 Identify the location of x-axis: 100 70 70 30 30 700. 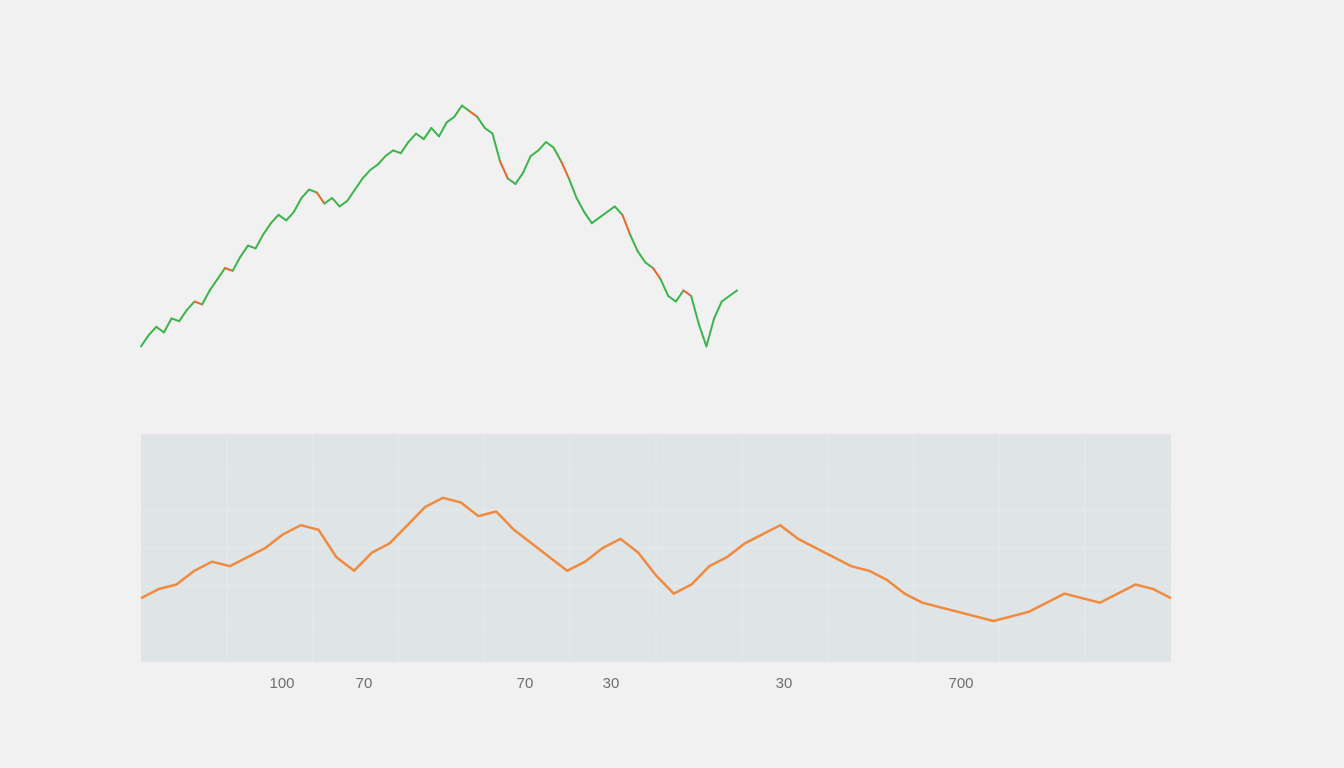
(621, 683).